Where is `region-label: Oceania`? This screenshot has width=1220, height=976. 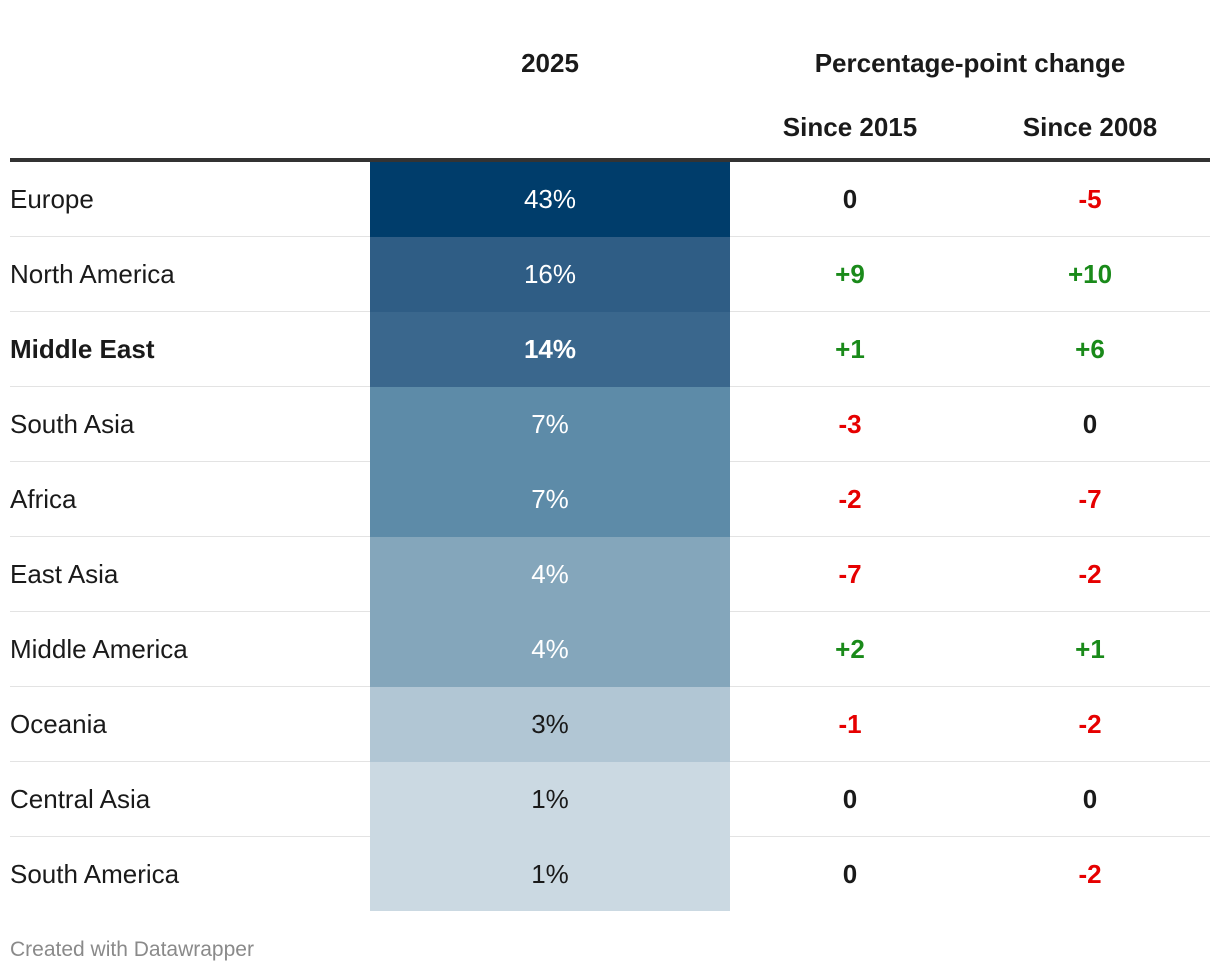
region-label: Oceania is located at coordinates (58, 723).